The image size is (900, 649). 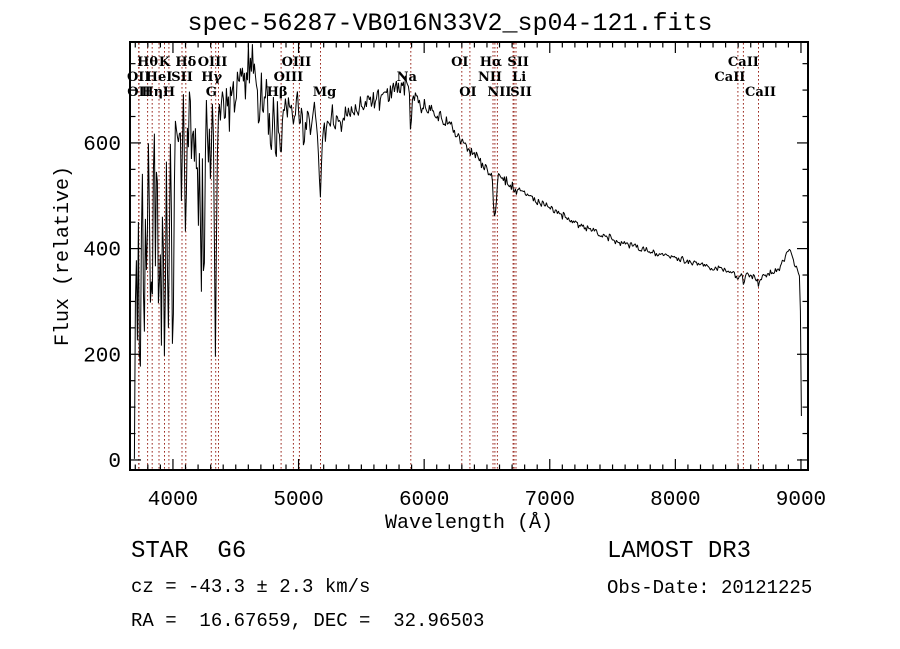 I want to click on y-tick-label: 0, so click(x=114, y=462).